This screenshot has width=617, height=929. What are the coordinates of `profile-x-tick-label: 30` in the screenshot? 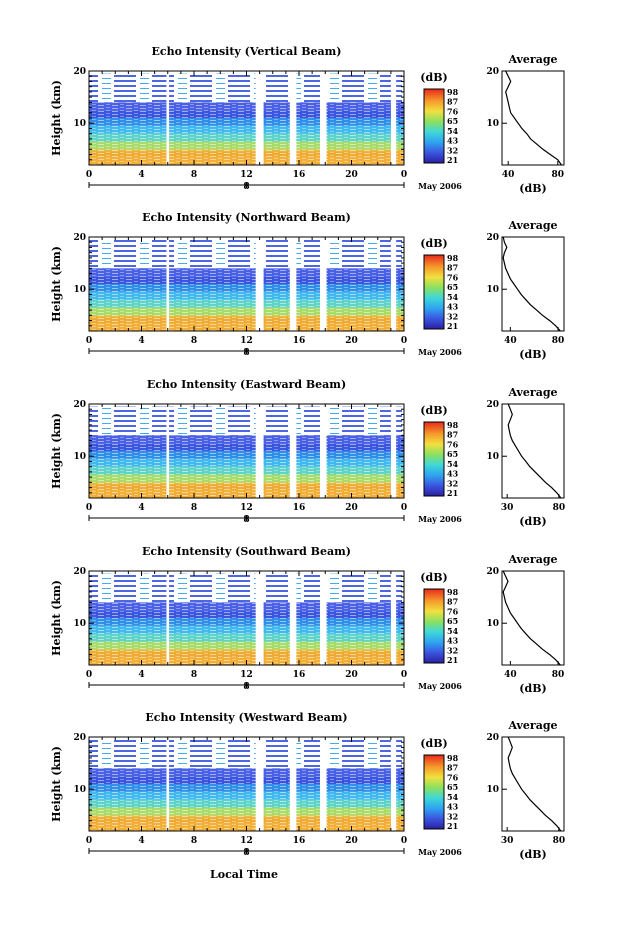 It's located at (507, 841).